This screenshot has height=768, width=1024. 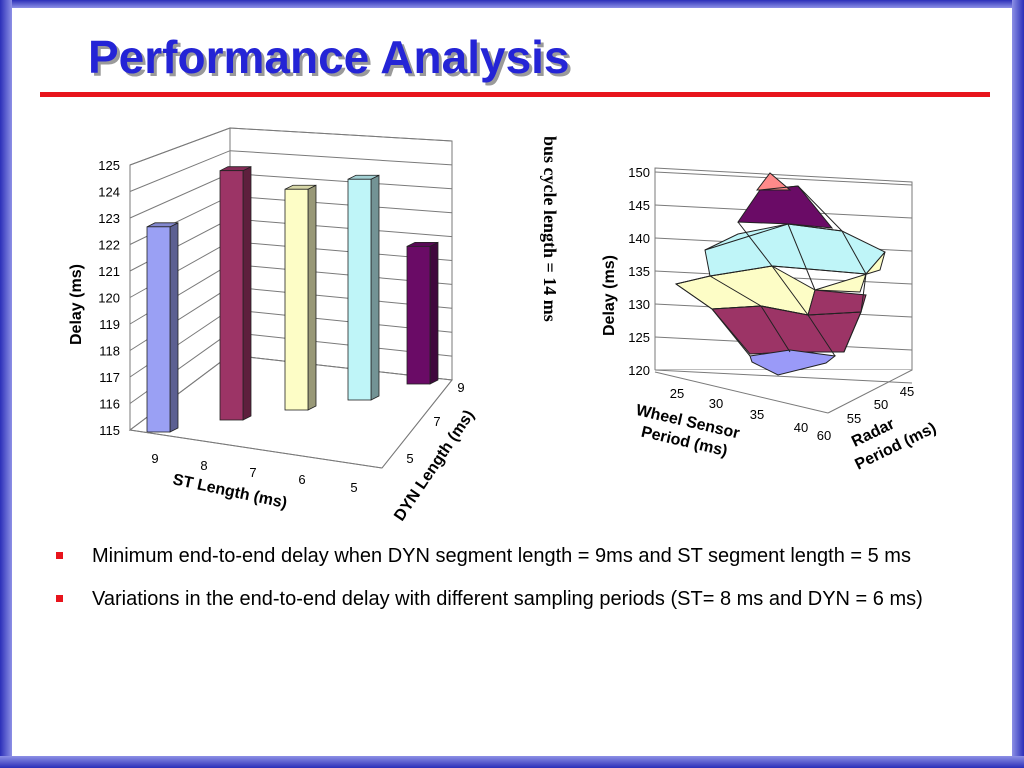 I want to click on surface-x-ticks: 25 30 35 40, so click(x=741, y=403).